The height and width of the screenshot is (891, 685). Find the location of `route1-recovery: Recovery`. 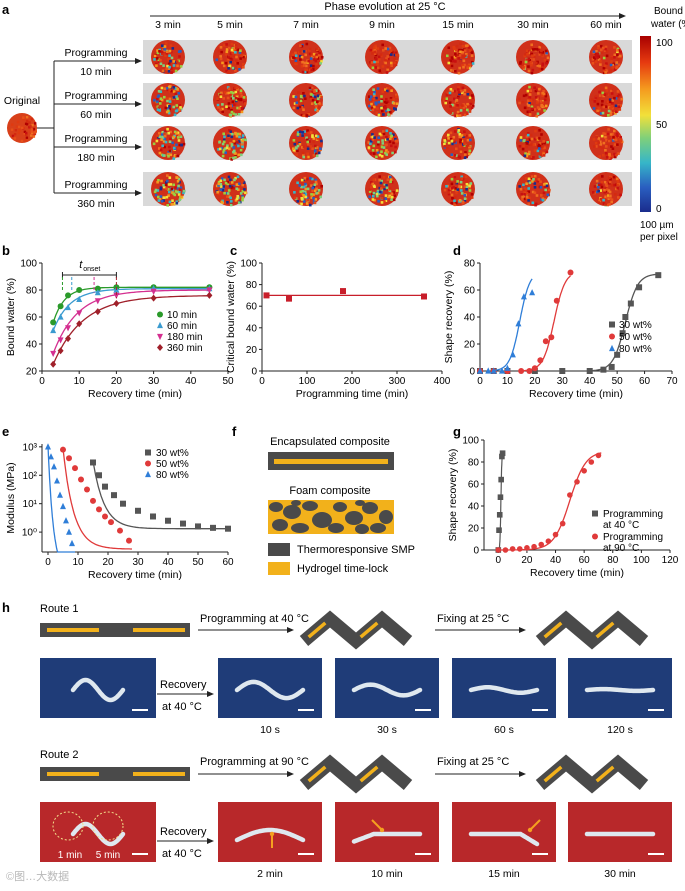

route1-recovery: Recovery is located at coordinates (183, 685).